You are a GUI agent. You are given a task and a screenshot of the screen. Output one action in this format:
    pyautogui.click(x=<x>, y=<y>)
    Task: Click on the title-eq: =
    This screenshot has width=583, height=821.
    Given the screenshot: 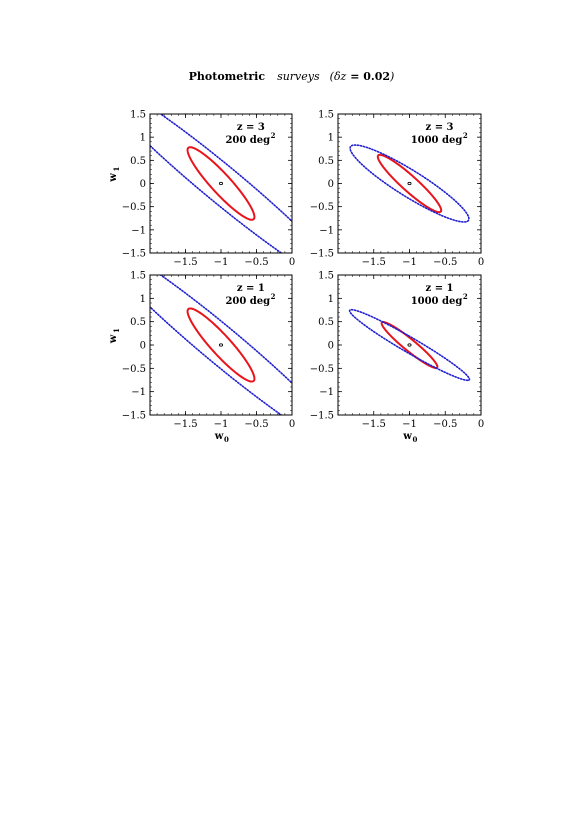 What is the action you would take?
    pyautogui.click(x=355, y=76)
    